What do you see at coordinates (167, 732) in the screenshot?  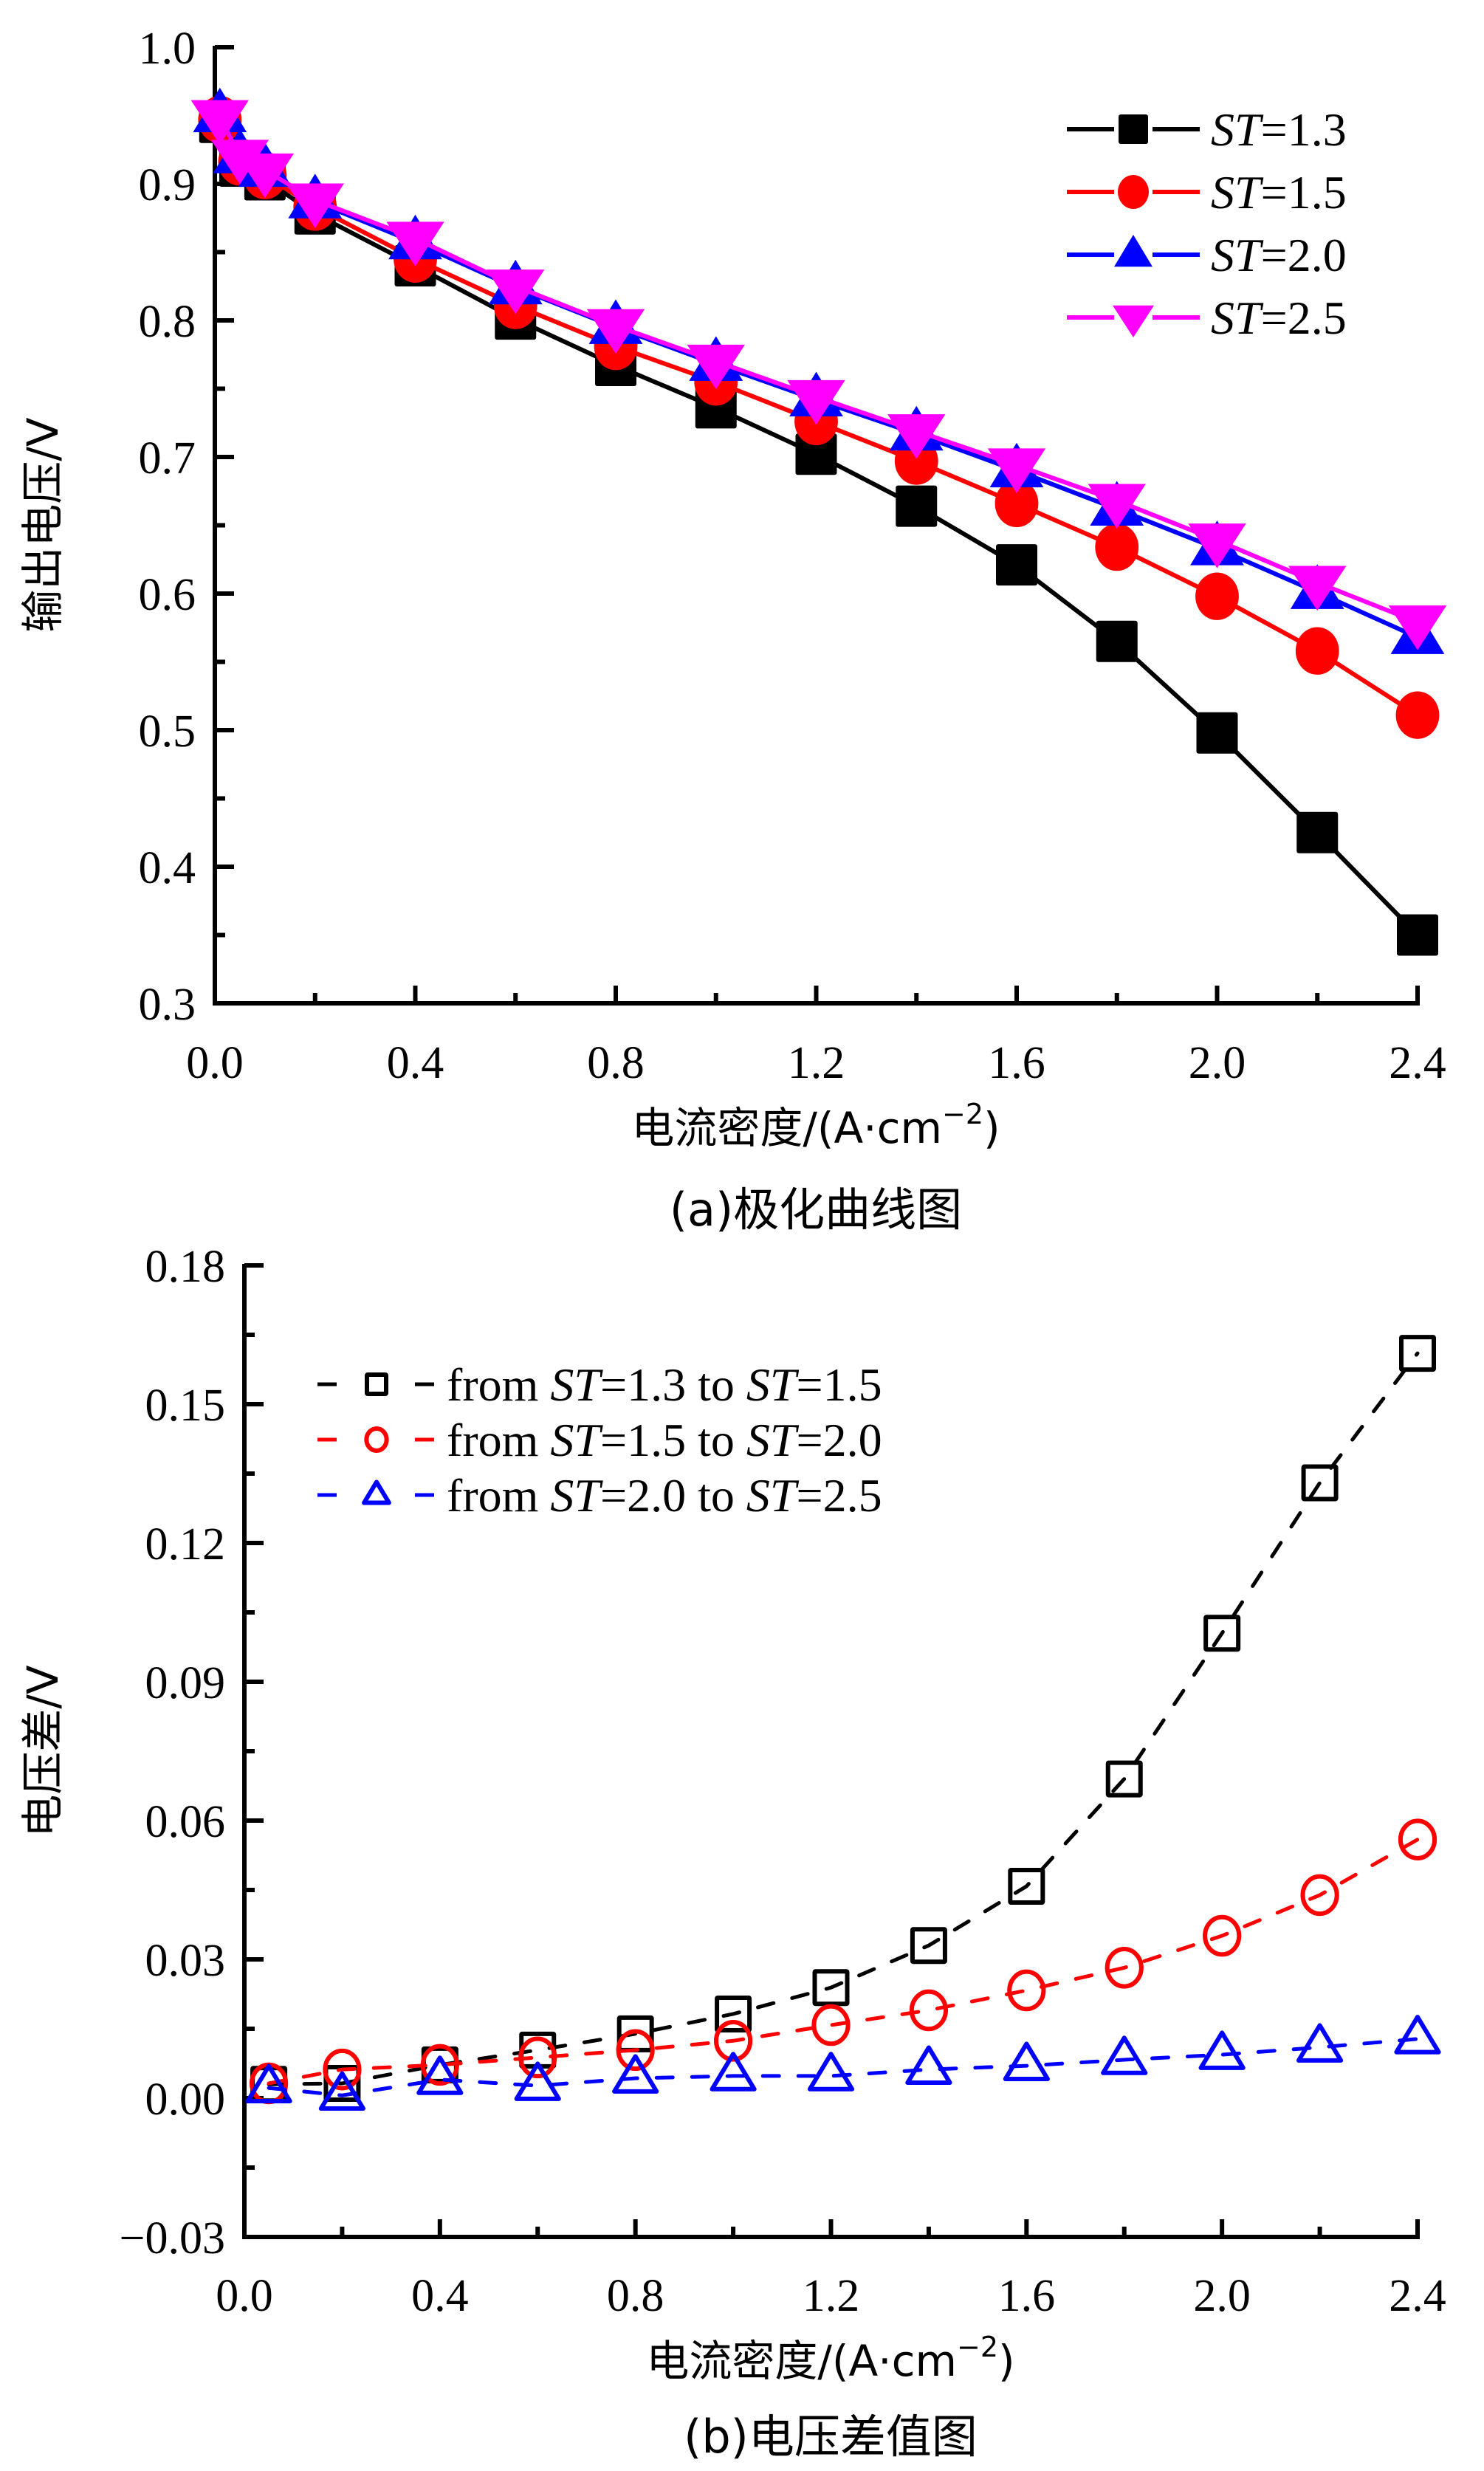 I see `chart-a-ytick-label: 0.5` at bounding box center [167, 732].